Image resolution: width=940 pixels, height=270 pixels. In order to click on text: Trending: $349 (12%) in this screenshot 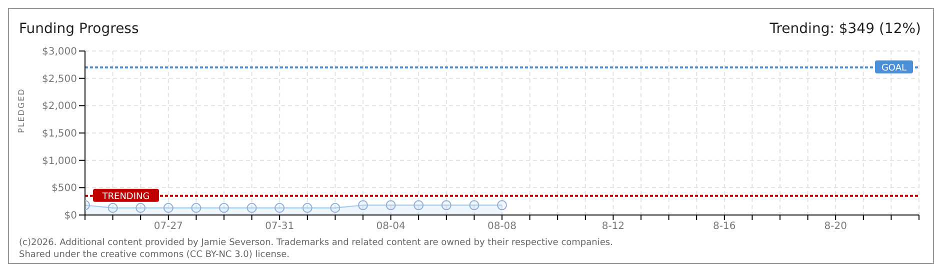, I will do `click(845, 29)`.